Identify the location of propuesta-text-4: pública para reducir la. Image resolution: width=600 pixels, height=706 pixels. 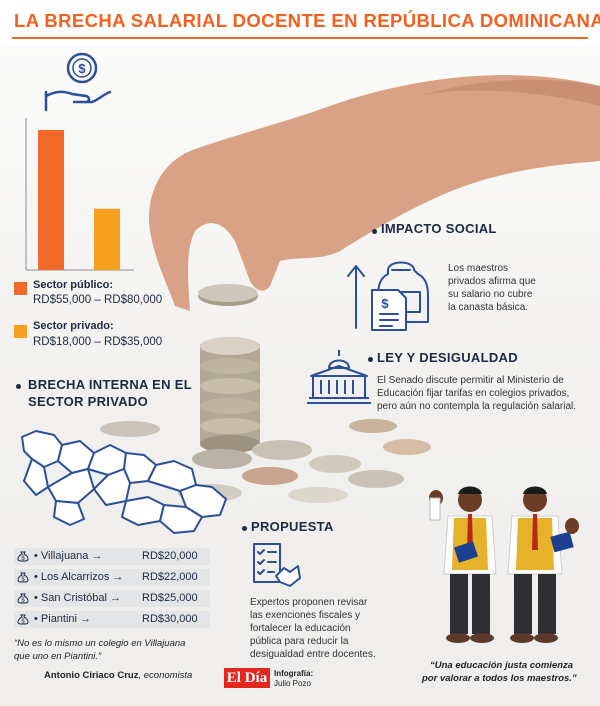
(299, 641).